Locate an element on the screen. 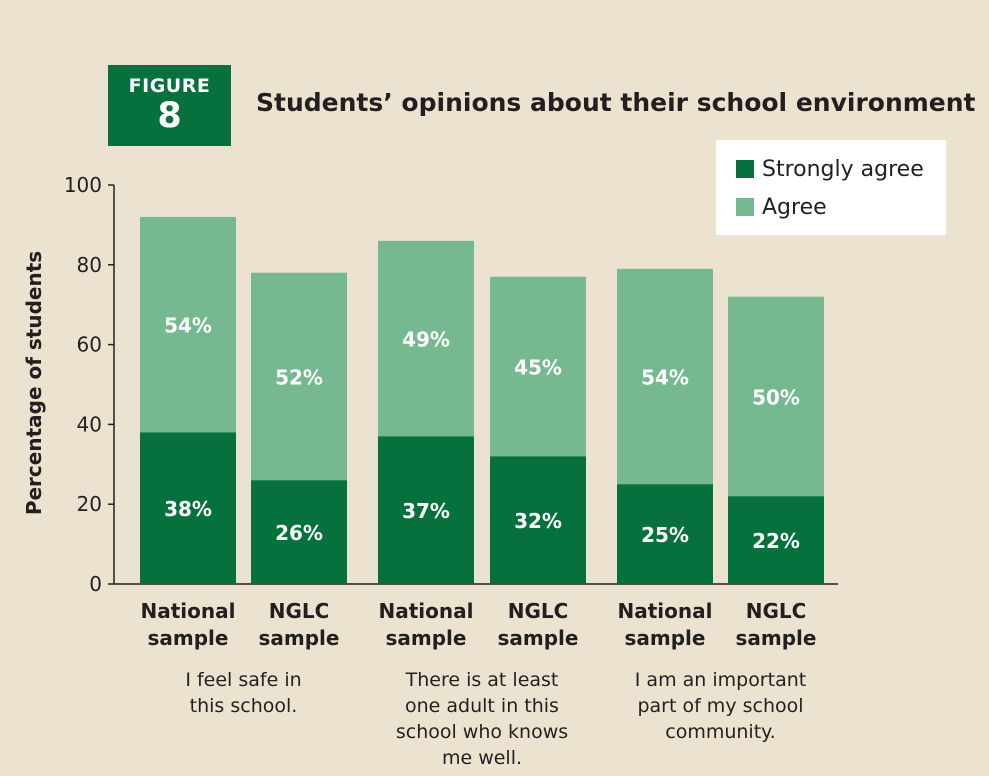  data-label-strongly-agree: 25% is located at coordinates (665, 535).